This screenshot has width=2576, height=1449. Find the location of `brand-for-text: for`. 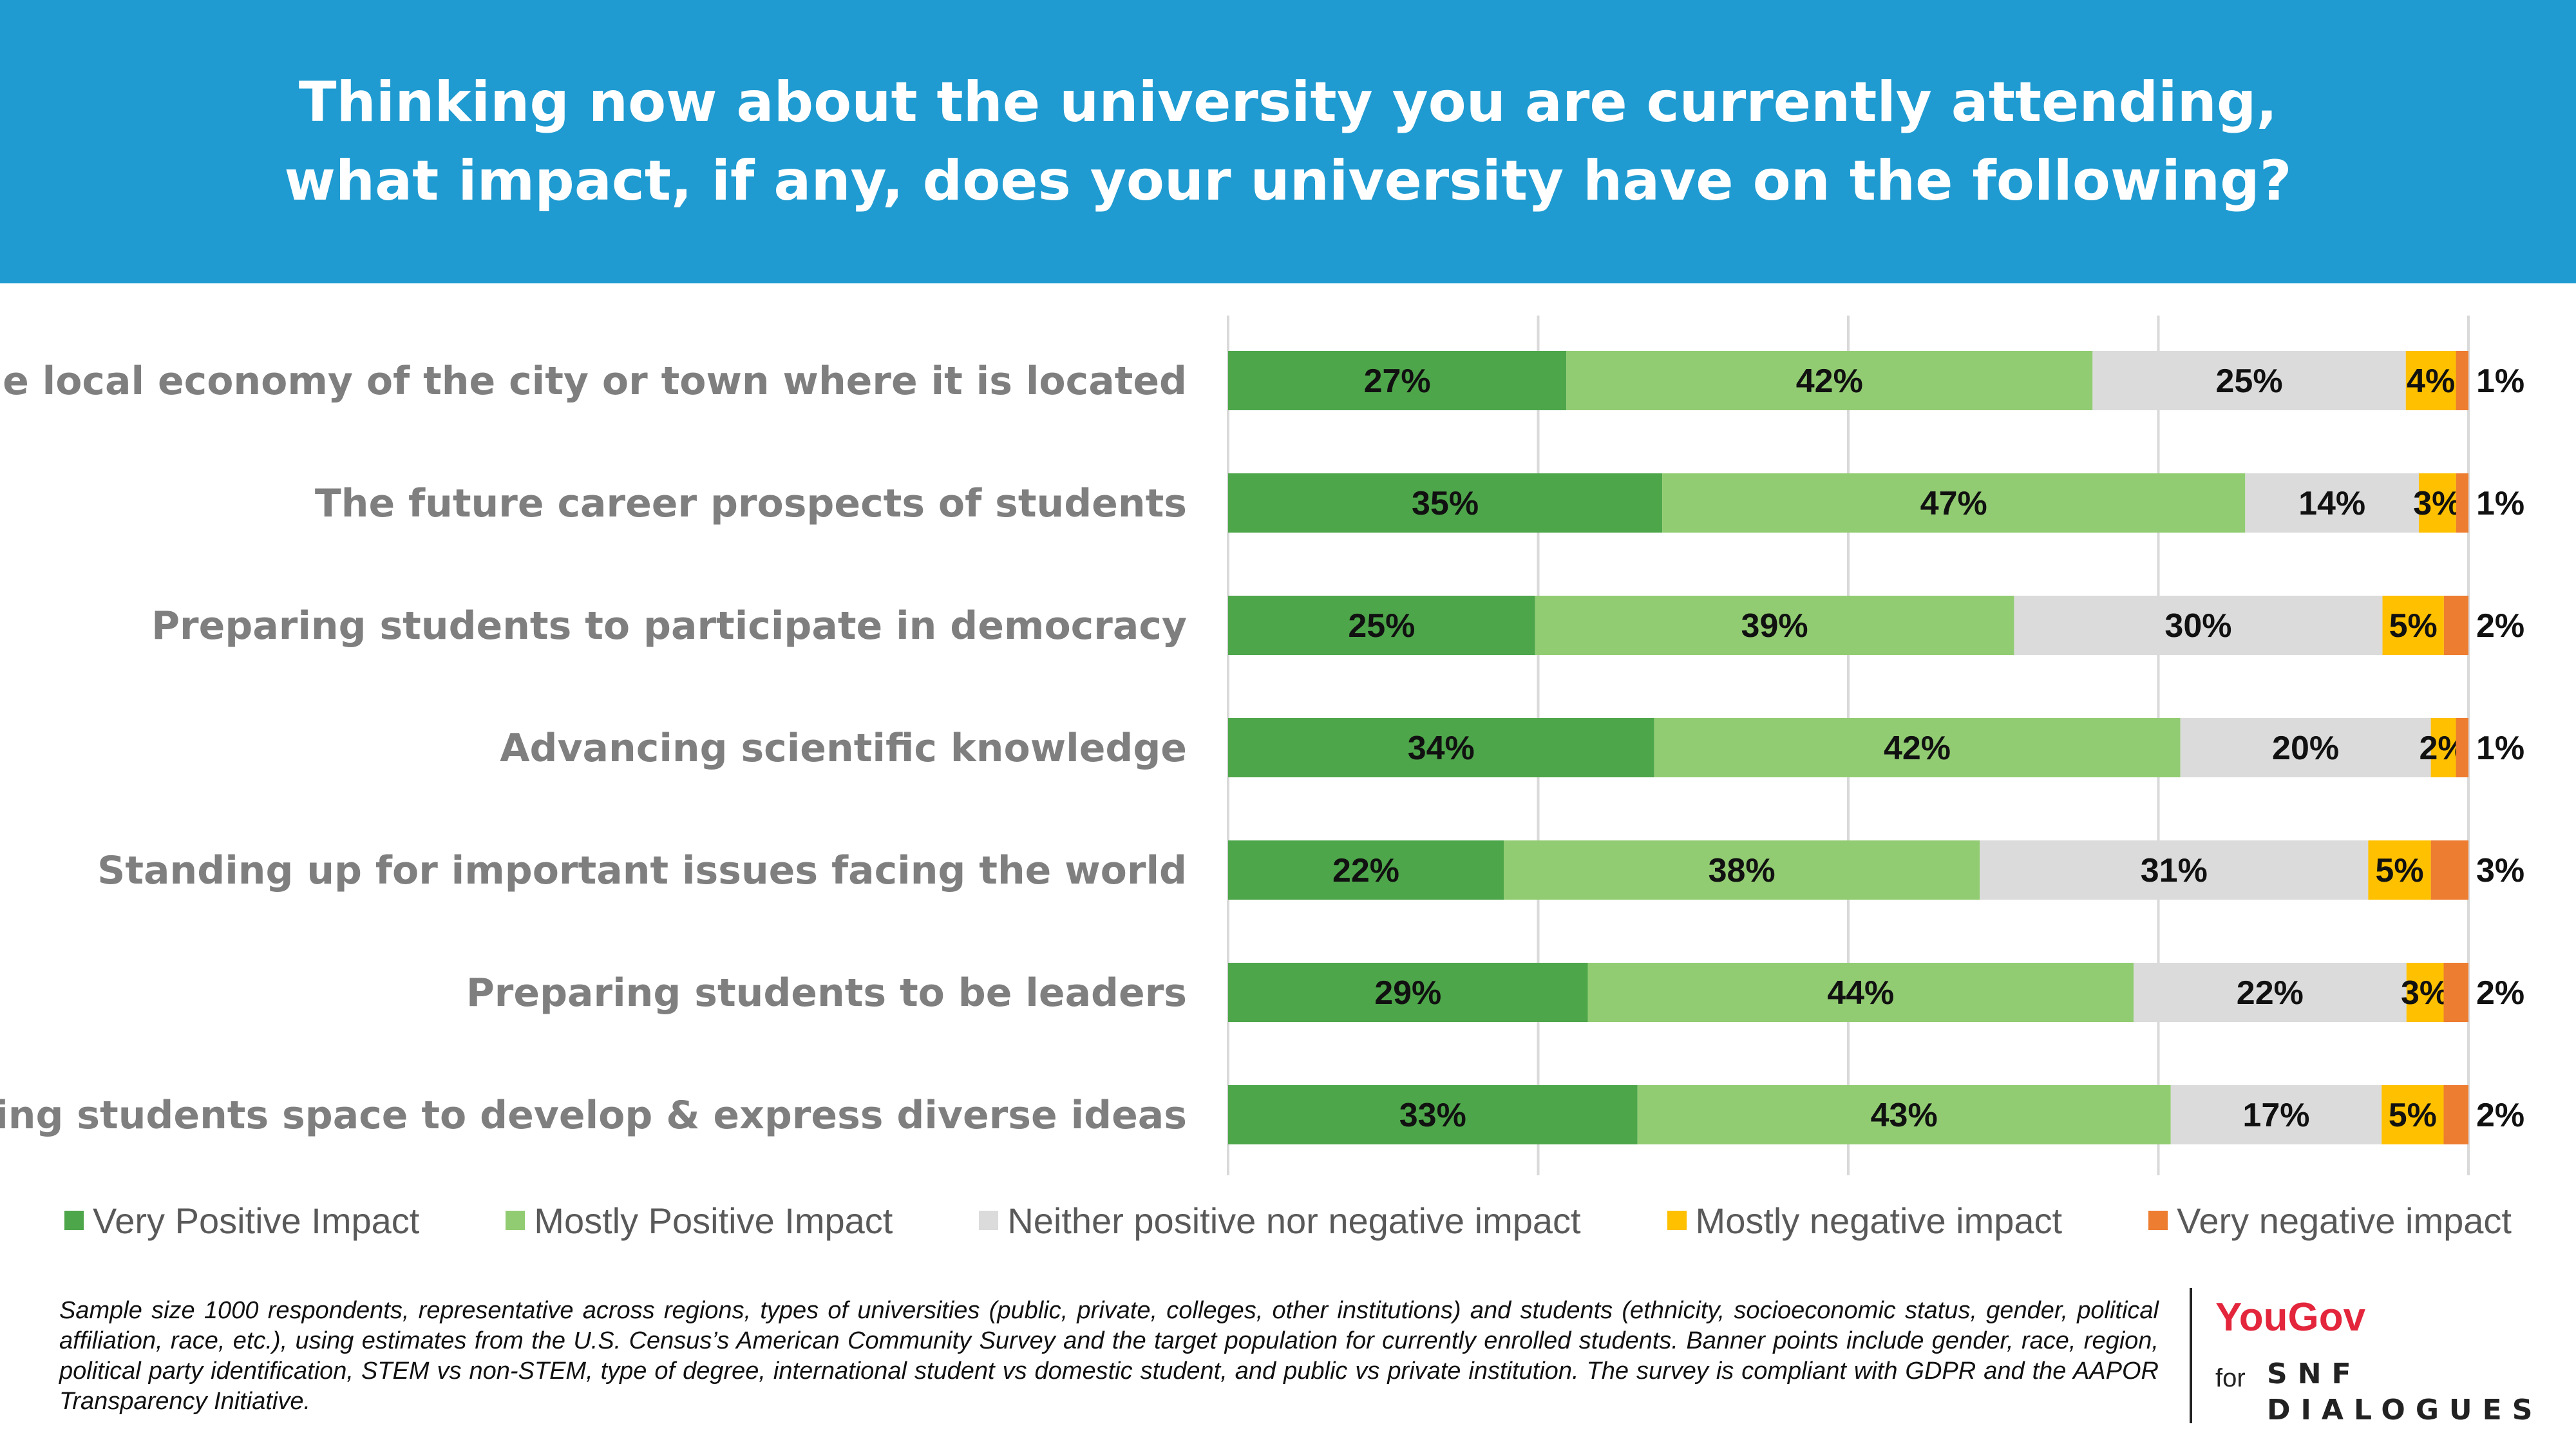

brand-for-text: for is located at coordinates (2231, 1378).